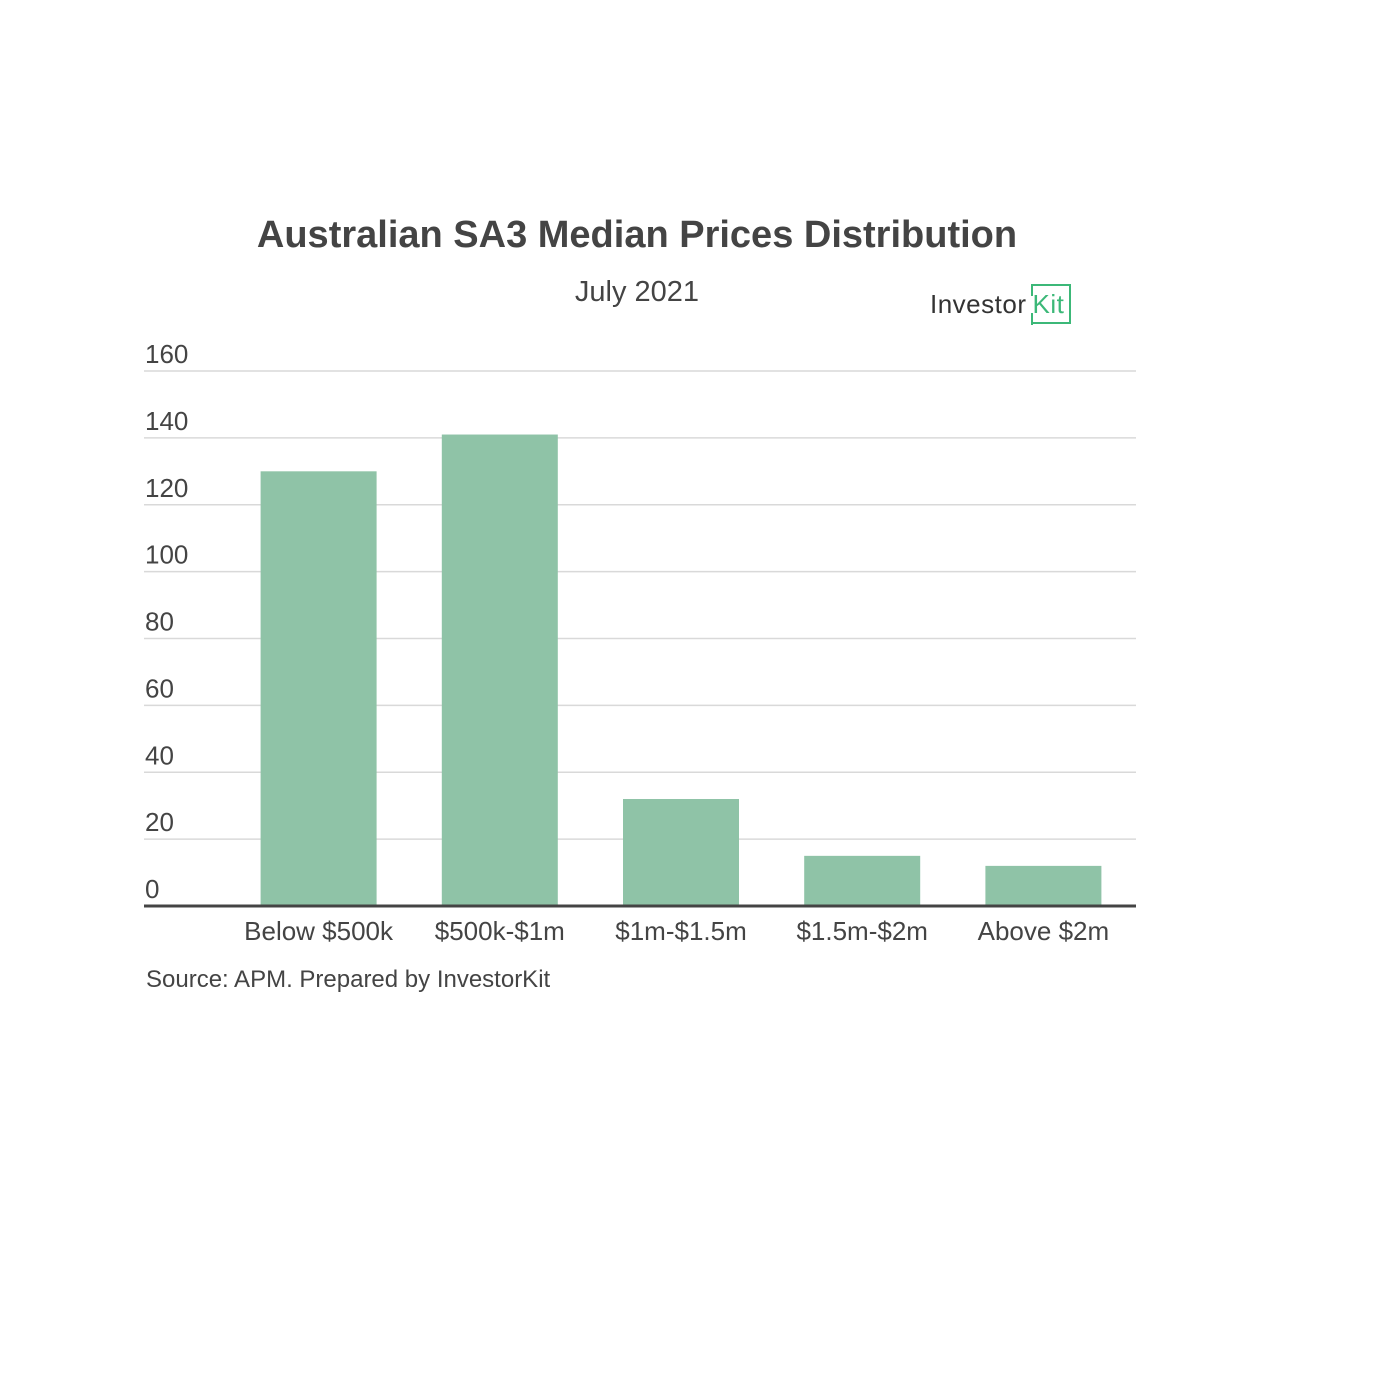  What do you see at coordinates (159, 755) in the screenshot?
I see `y-tick-label: 40` at bounding box center [159, 755].